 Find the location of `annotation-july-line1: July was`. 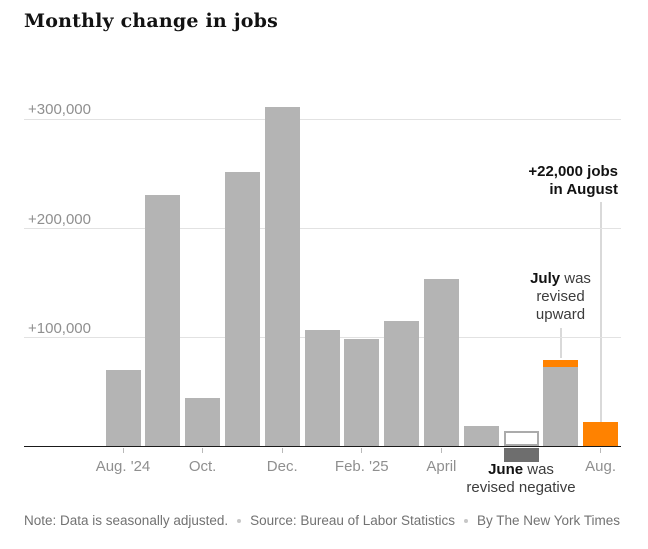

annotation-july-line1: July was is located at coordinates (560, 279).